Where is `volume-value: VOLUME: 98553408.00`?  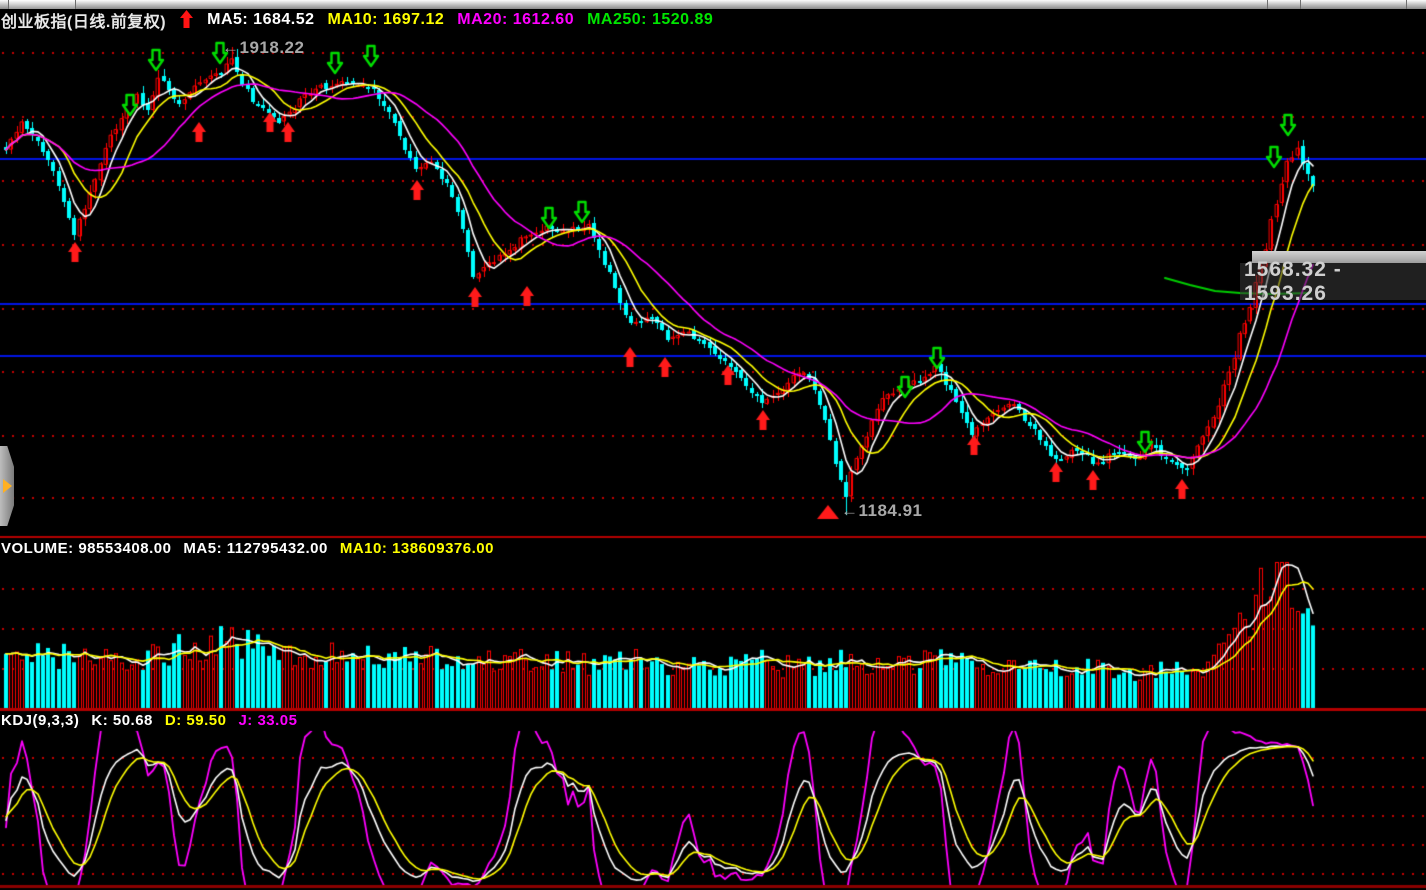
volume-value: VOLUME: 98553408.00 is located at coordinates (86, 548).